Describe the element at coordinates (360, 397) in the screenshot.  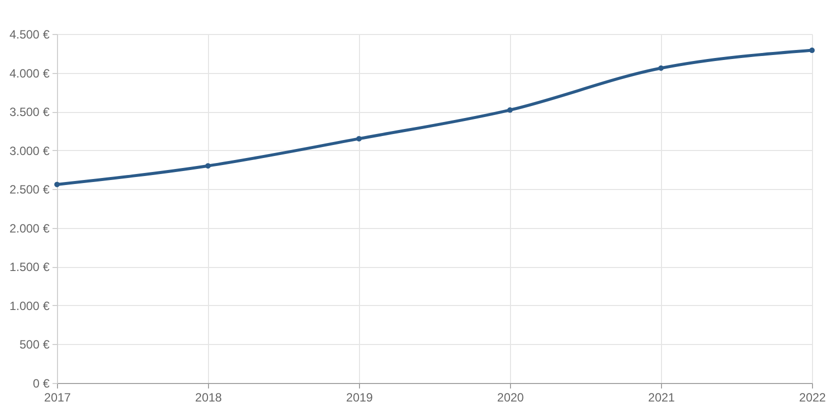
I see `x-tick-label: 2019` at that location.